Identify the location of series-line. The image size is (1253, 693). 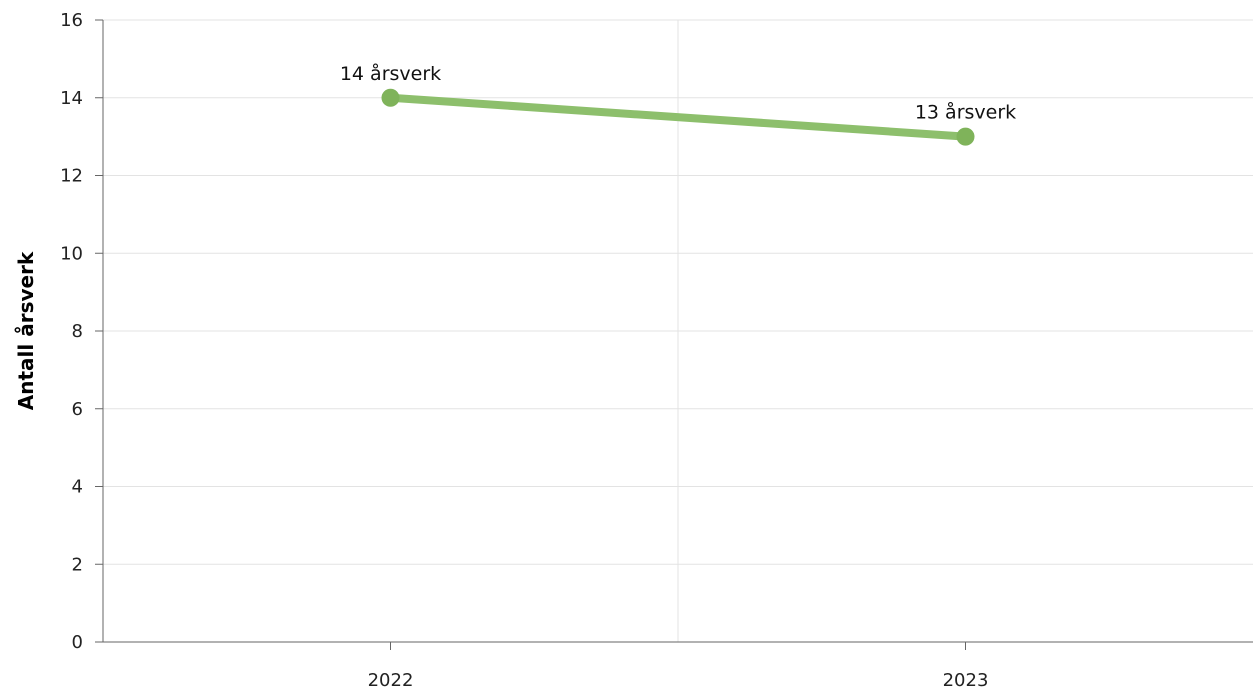
(678, 117).